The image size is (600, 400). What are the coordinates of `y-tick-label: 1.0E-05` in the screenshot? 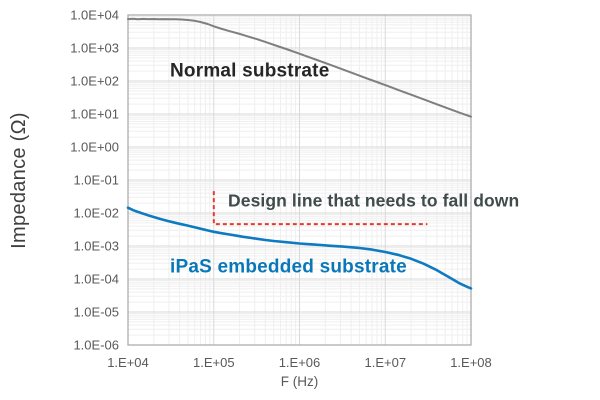 It's located at (96, 312).